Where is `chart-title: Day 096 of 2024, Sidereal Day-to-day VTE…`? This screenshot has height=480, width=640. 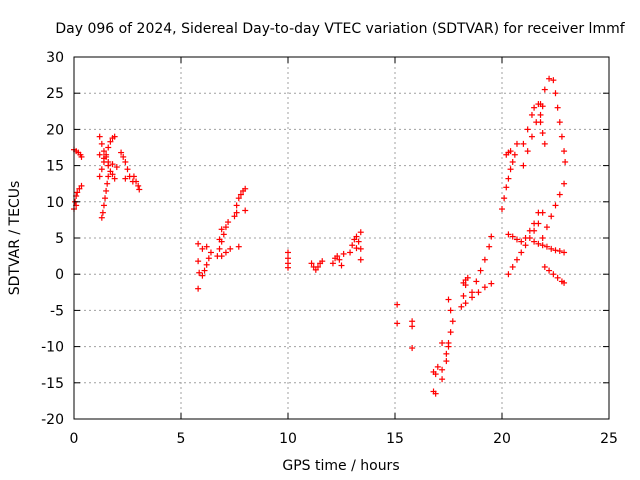 chart-title: Day 096 of 2024, Sidereal Day-to-day VTE… is located at coordinates (340, 29).